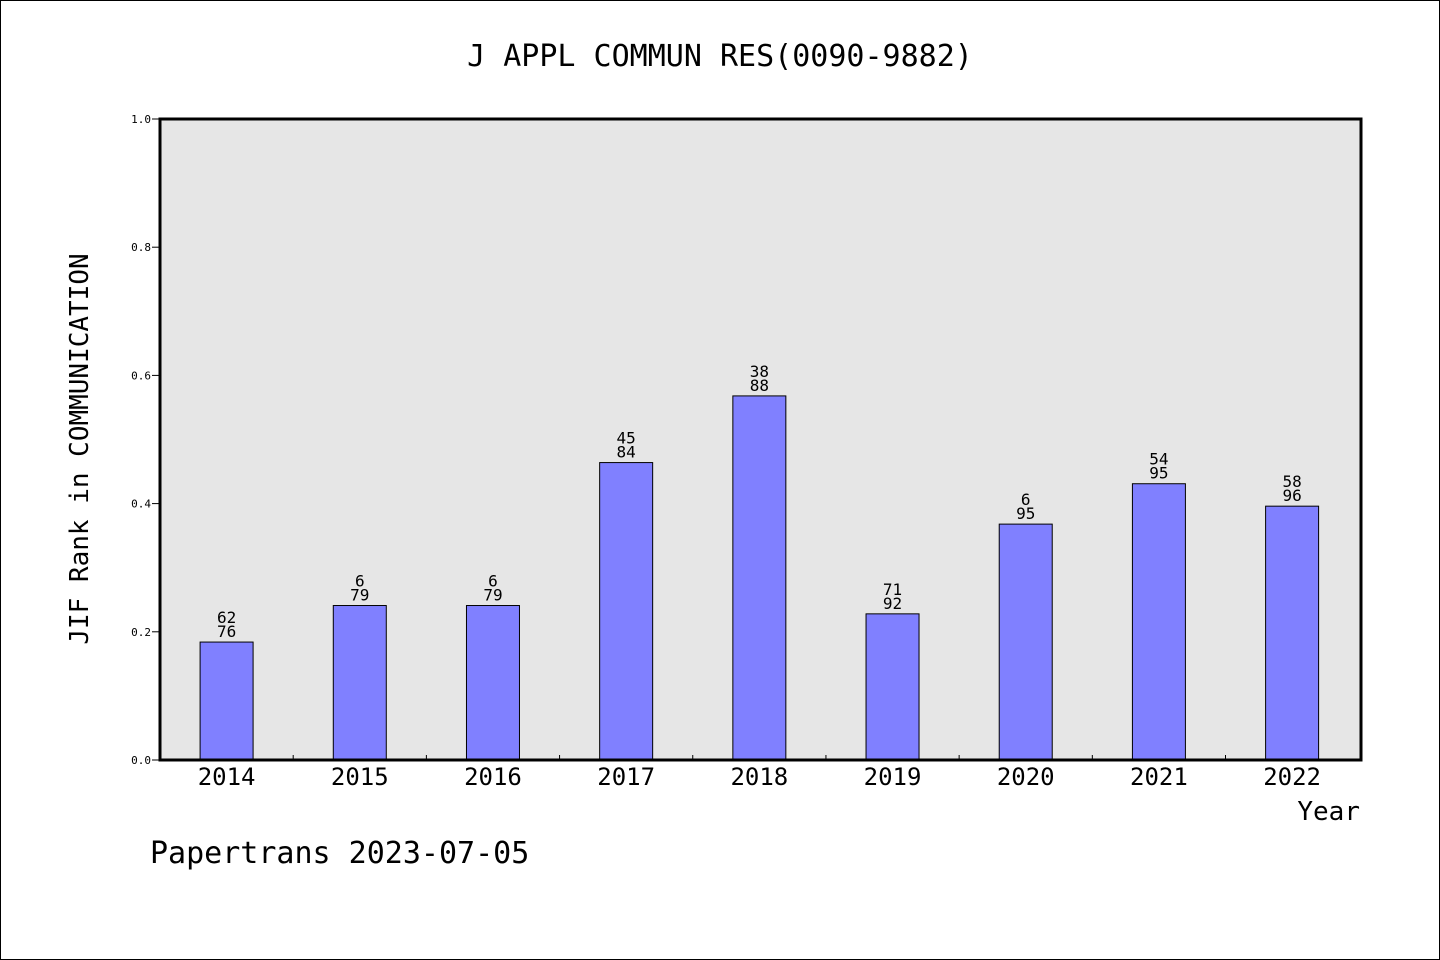 This screenshot has width=1440, height=960. I want to click on rank-label-2014: 62, so click(226, 617).